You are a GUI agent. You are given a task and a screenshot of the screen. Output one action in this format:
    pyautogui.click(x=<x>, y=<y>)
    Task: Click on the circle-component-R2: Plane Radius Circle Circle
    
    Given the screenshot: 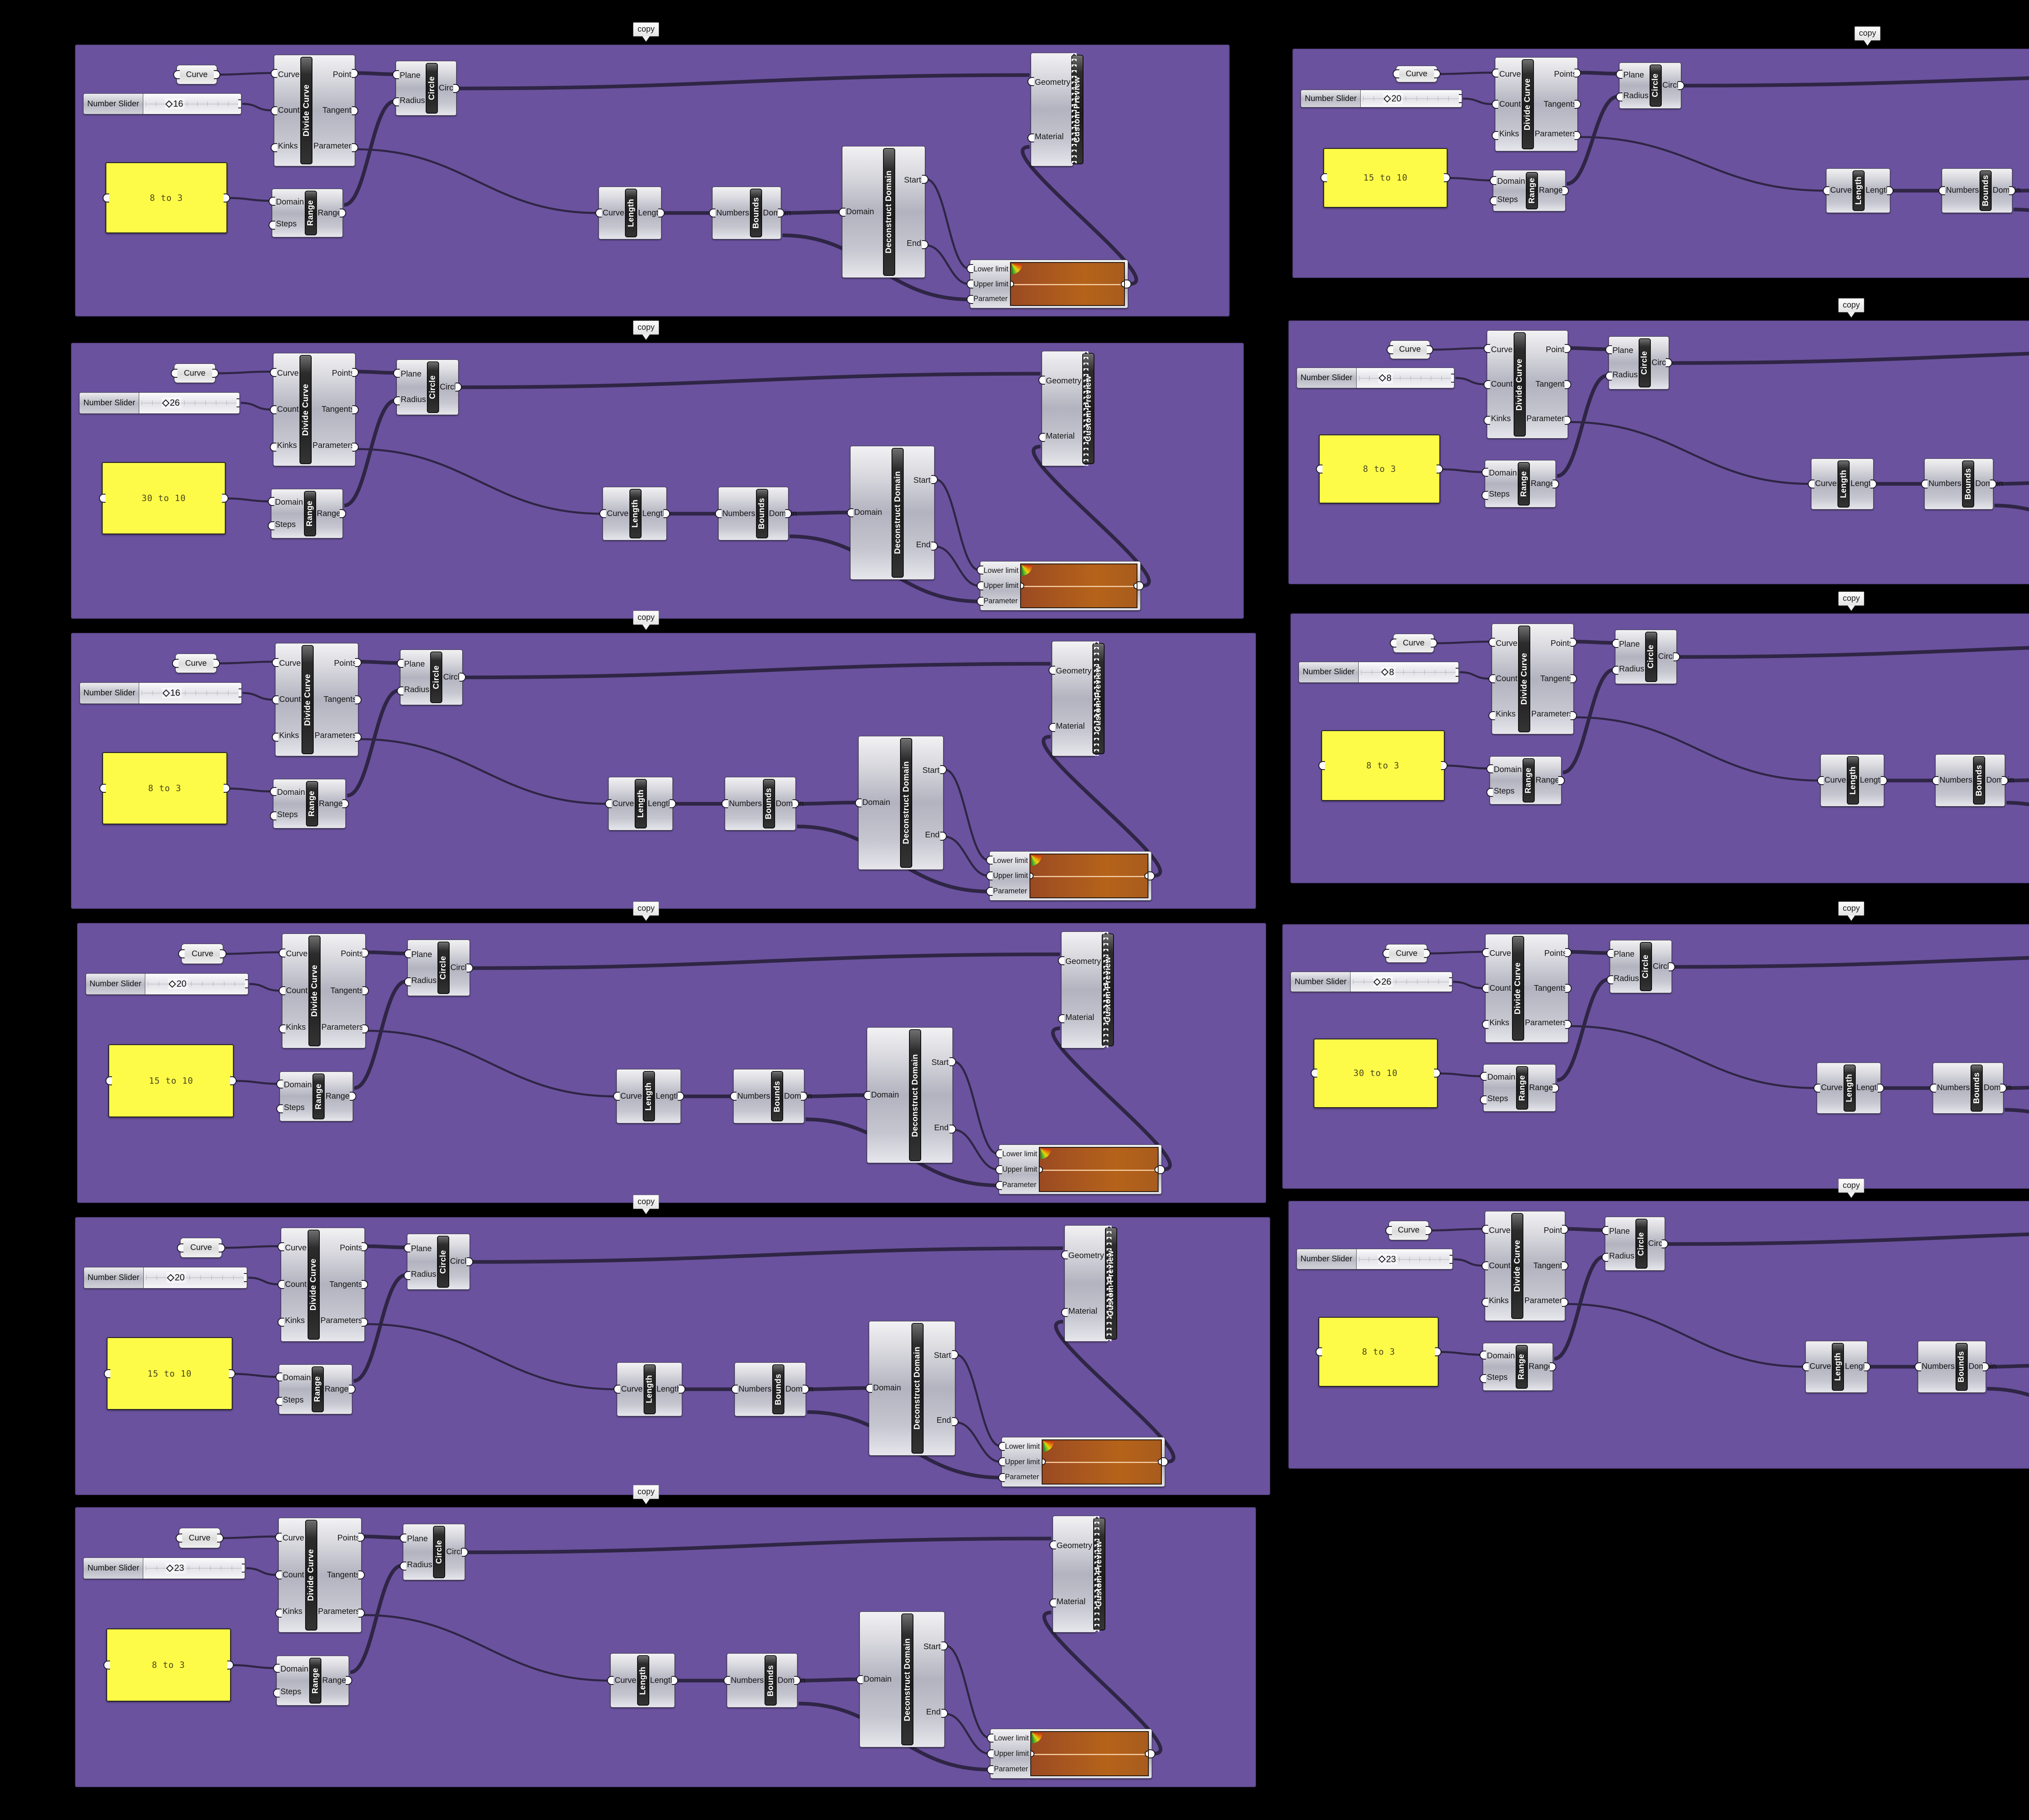 What is the action you would take?
    pyautogui.click(x=1639, y=362)
    